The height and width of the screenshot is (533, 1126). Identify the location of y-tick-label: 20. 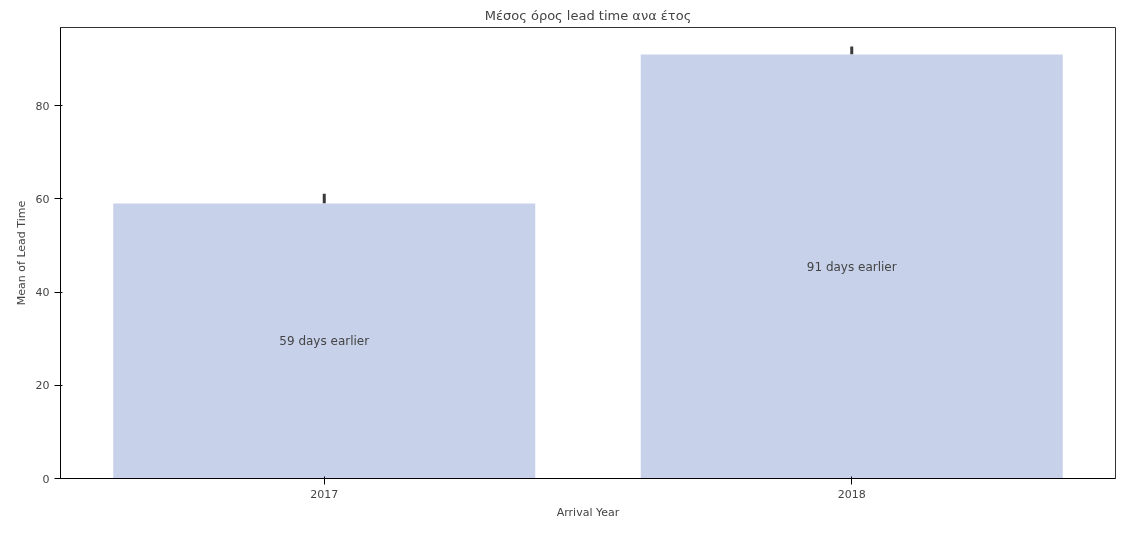
(42, 386).